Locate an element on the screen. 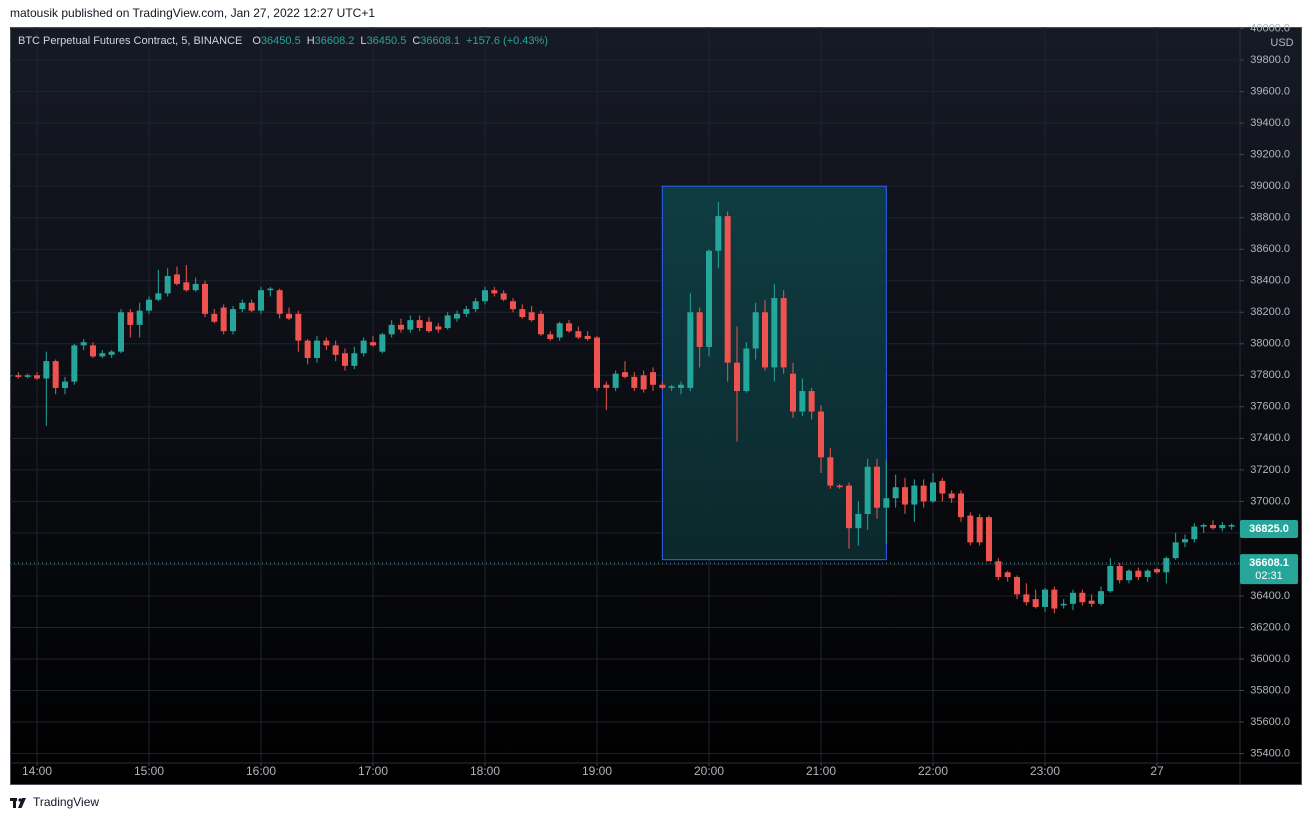  x-tick-label: 17:00 is located at coordinates (373, 771).